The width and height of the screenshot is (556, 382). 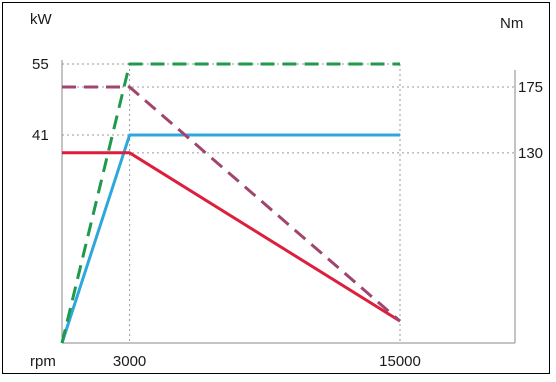 What do you see at coordinates (40, 64) in the screenshot?
I see `y-left-tick-label: 55` at bounding box center [40, 64].